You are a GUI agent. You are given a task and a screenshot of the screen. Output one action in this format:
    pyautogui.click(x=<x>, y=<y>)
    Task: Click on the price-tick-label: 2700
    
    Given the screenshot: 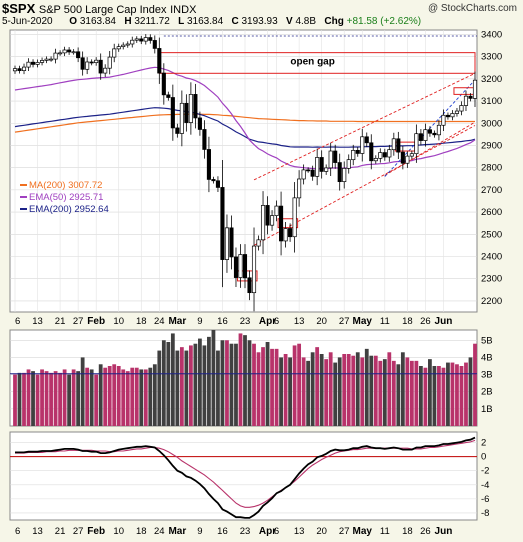 What is the action you would take?
    pyautogui.click(x=491, y=190)
    